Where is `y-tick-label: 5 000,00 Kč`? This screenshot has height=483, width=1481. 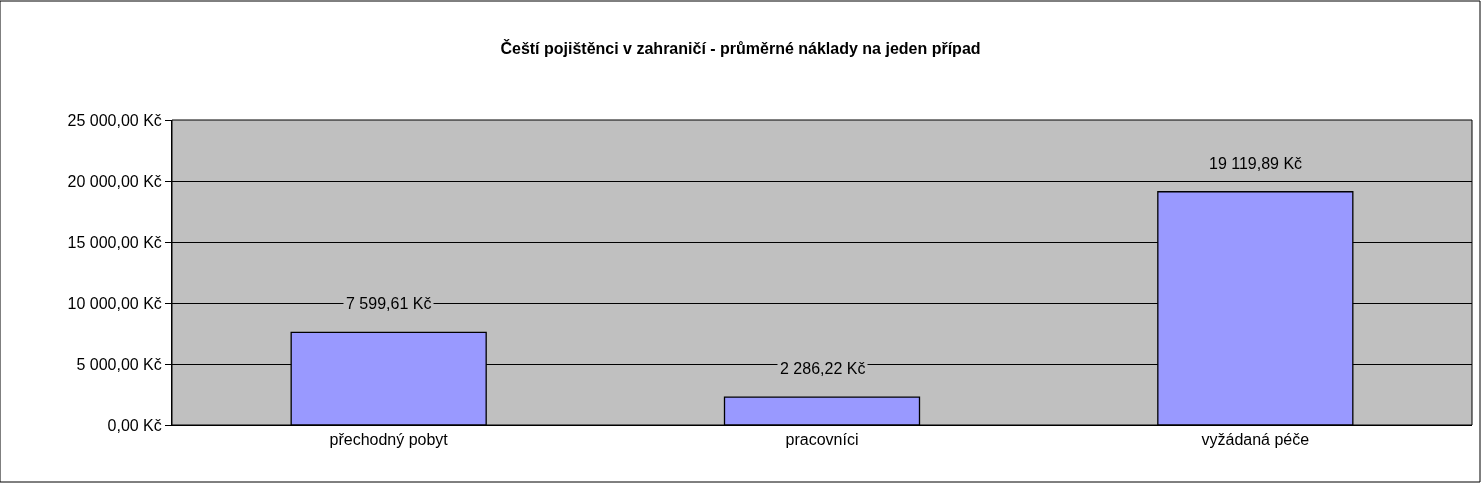 y-tick-label: 5 000,00 Kč is located at coordinates (119, 364).